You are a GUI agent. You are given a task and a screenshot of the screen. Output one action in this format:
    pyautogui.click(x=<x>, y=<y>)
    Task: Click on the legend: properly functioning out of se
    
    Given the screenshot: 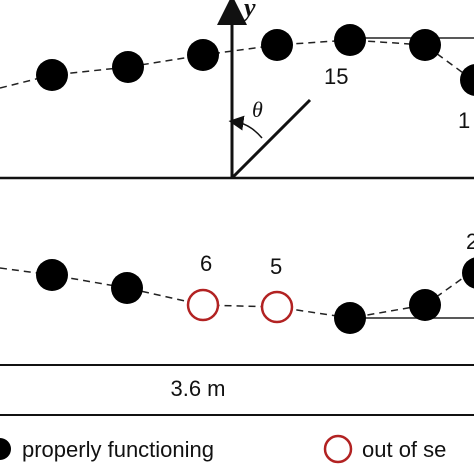 What is the action you would take?
    pyautogui.click(x=223, y=449)
    